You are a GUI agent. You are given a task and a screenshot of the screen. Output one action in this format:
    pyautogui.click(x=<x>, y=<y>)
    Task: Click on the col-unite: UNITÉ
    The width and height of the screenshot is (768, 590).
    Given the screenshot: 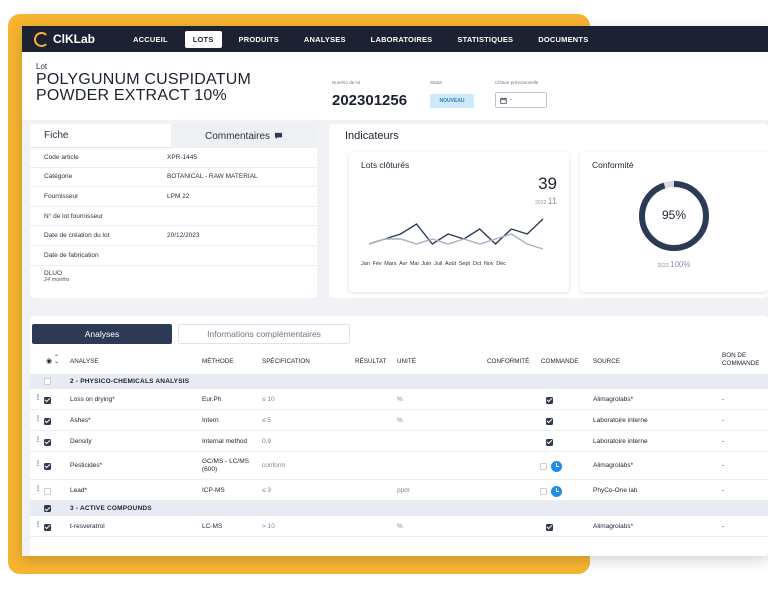 What is the action you would take?
    pyautogui.click(x=406, y=361)
    